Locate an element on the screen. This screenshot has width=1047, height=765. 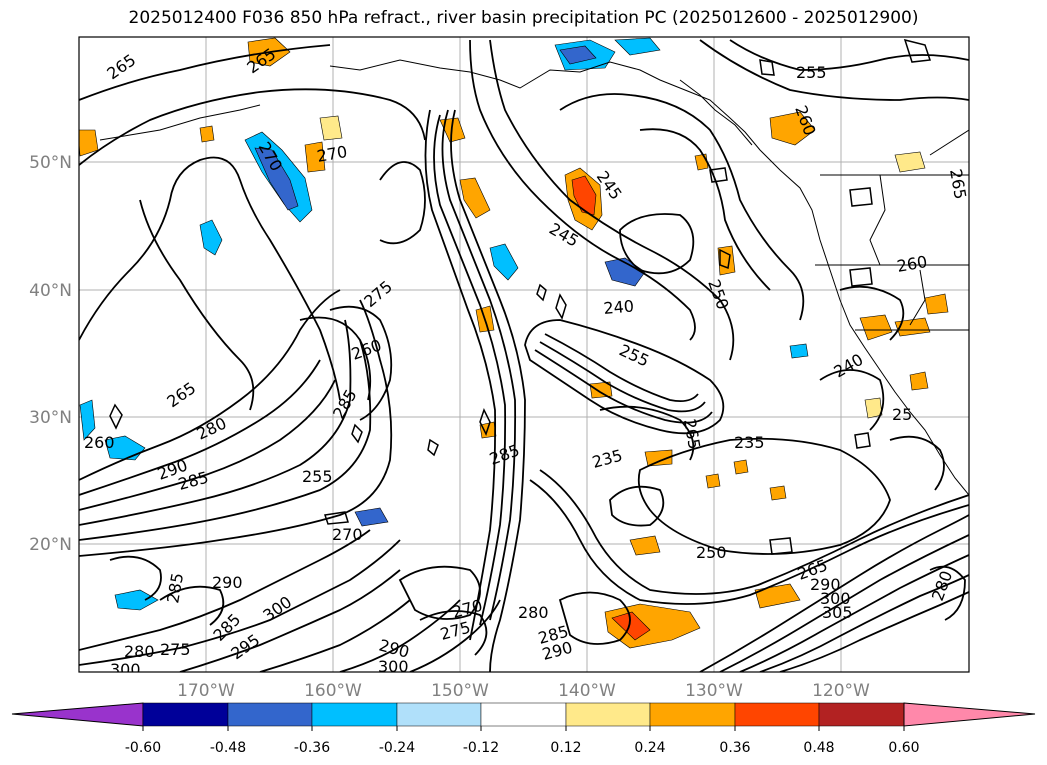
colorbar-tick-label: 0.60 is located at coordinates (903, 748).